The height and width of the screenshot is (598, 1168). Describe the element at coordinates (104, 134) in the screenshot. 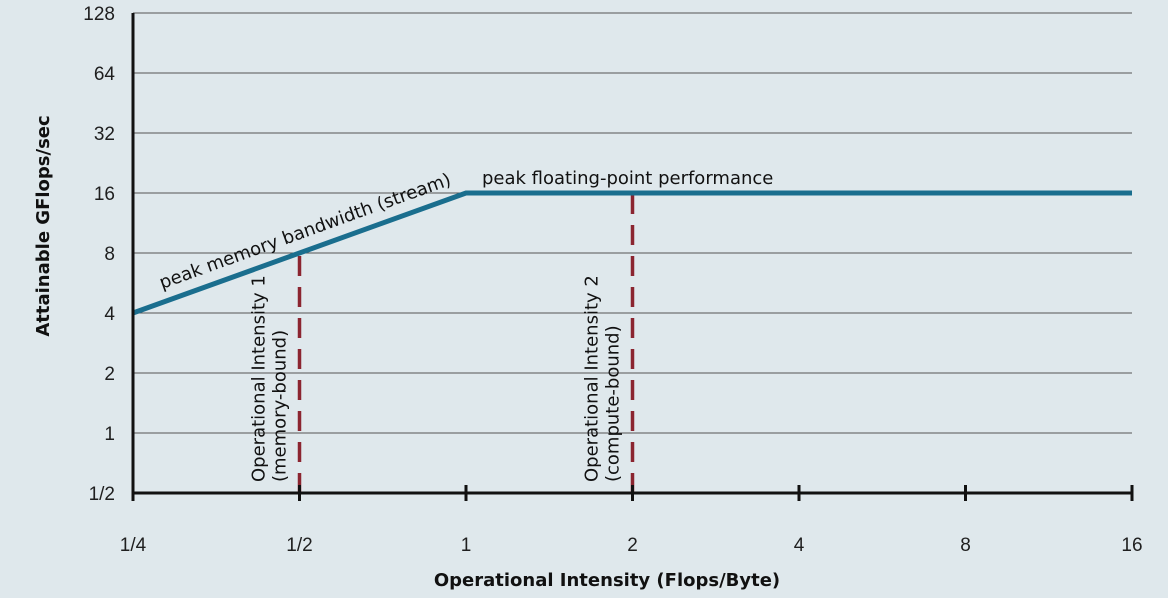

I see `y-tick-label: 32` at that location.